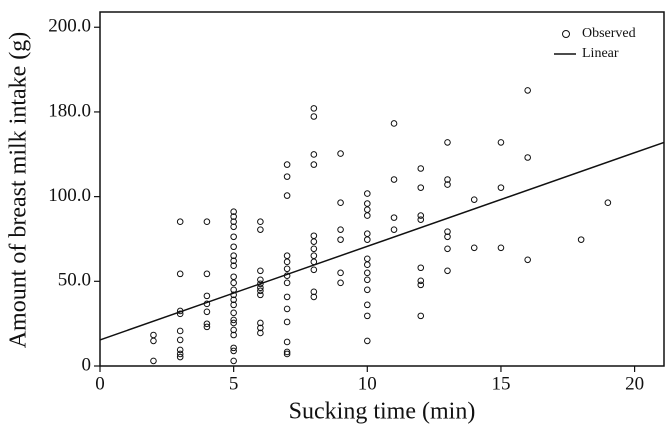 Image resolution: width=669 pixels, height=437 pixels. I want to click on x-tick-label: 15, so click(500, 383).